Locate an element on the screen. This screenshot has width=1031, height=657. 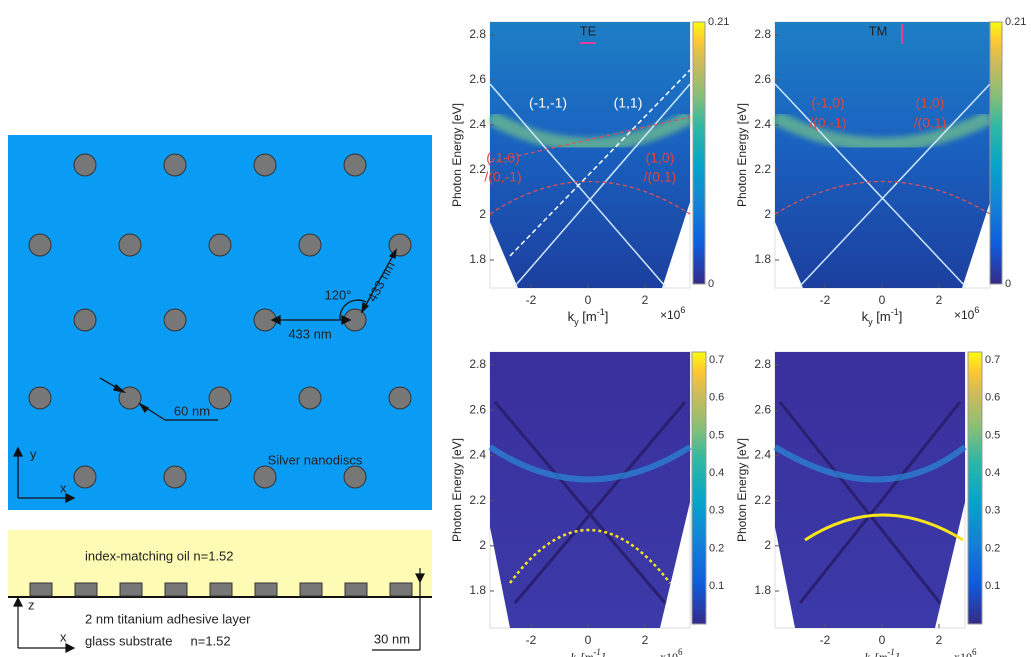
mode-label: /(0,1) is located at coordinates (930, 123).